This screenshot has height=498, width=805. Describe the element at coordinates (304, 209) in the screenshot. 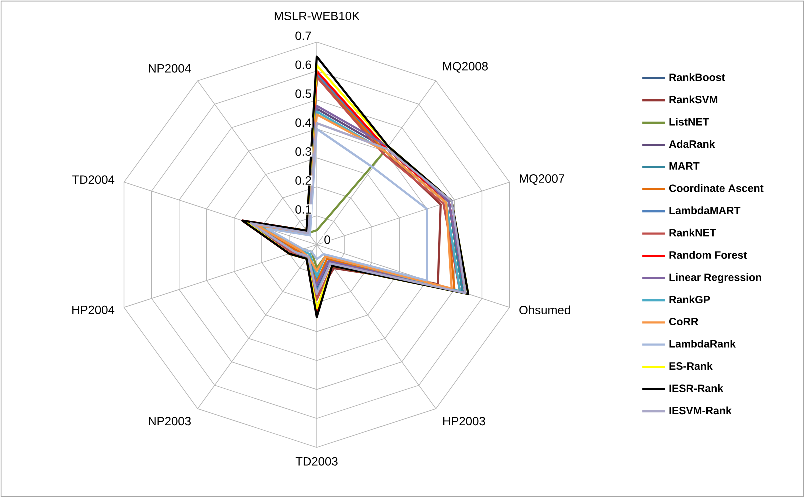

I see `y-tick-label: 0.1` at that location.